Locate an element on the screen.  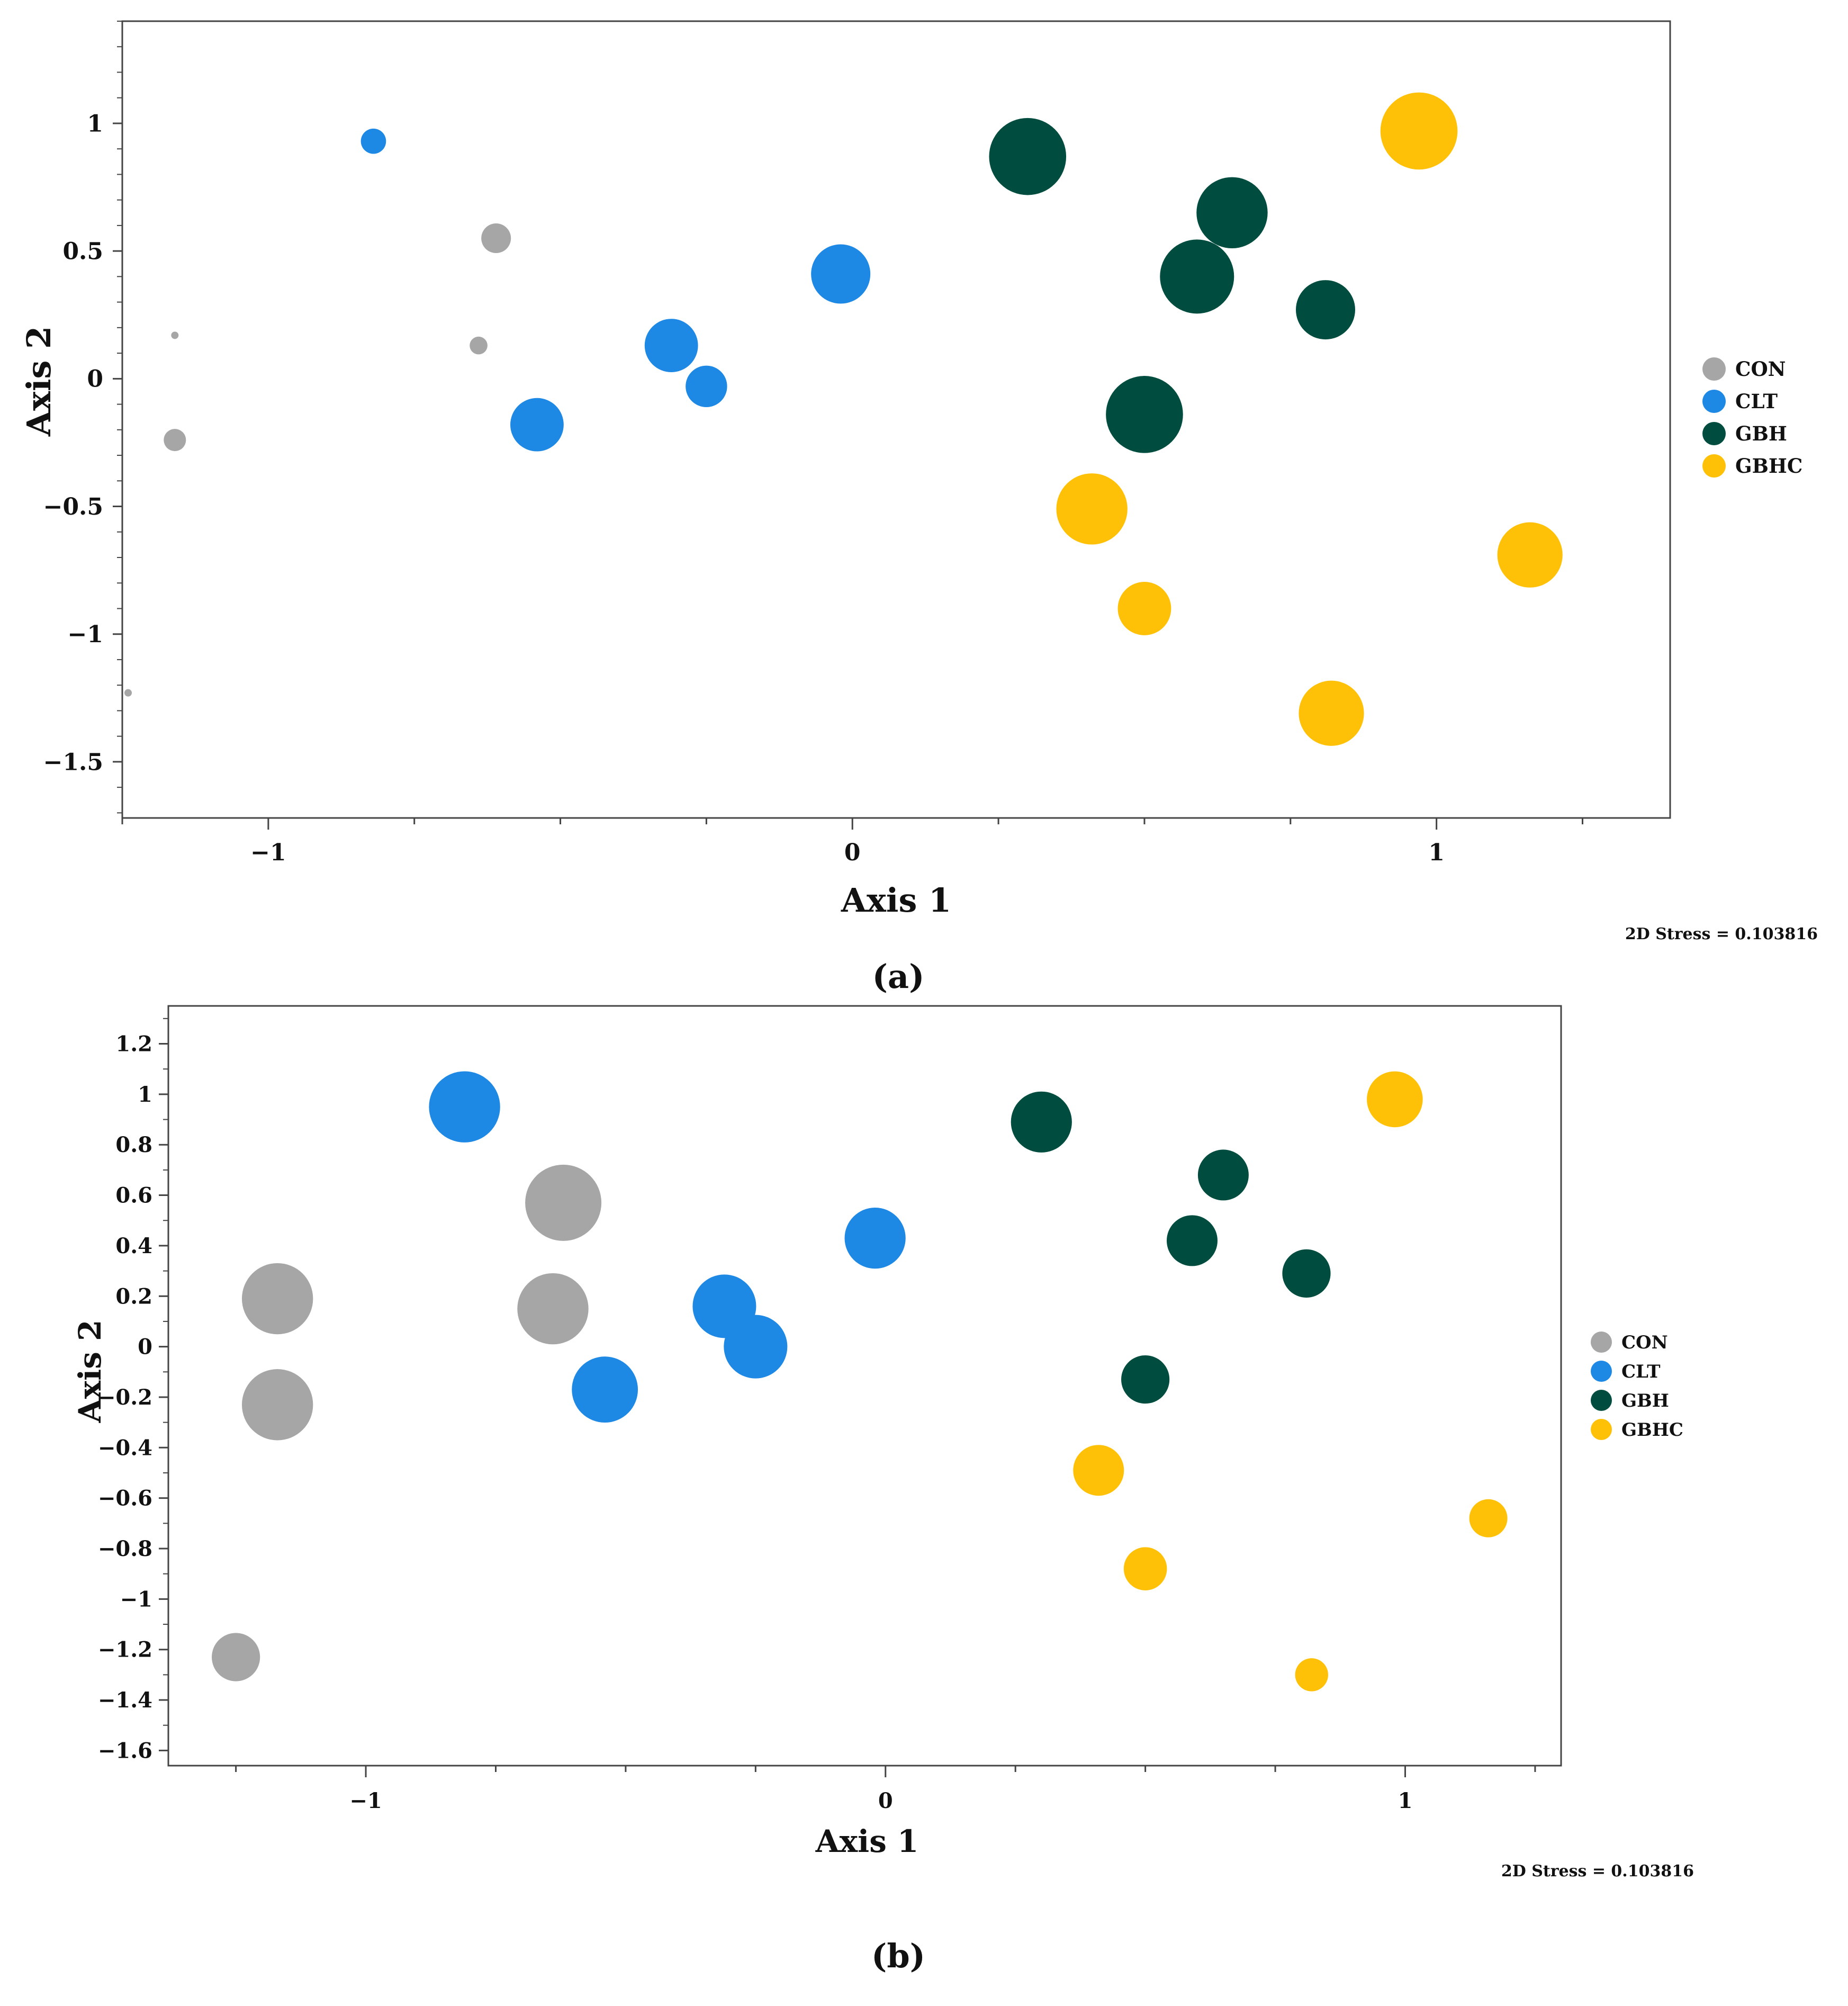
y-tick-label: 0.4 is located at coordinates (133, 1246).